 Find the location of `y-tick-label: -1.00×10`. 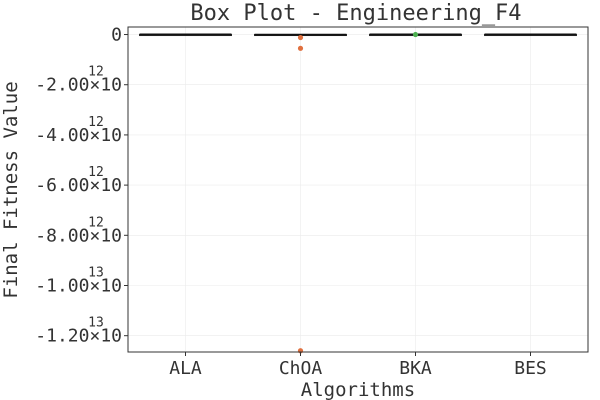

y-tick-label: -1.00×10 is located at coordinates (78, 285).